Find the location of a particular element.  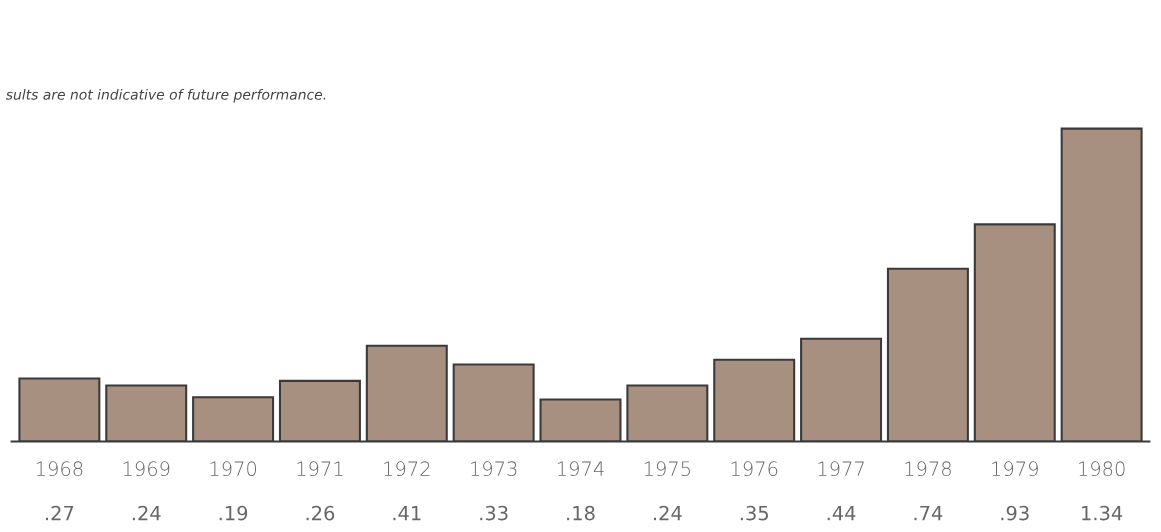

x-tick-label: 1976 is located at coordinates (754, 469).